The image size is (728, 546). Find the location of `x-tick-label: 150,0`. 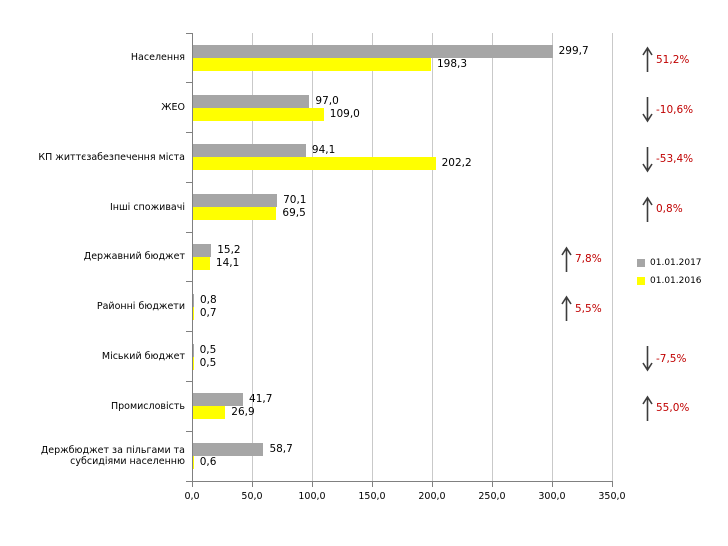

x-tick-label: 150,0 is located at coordinates (372, 496).